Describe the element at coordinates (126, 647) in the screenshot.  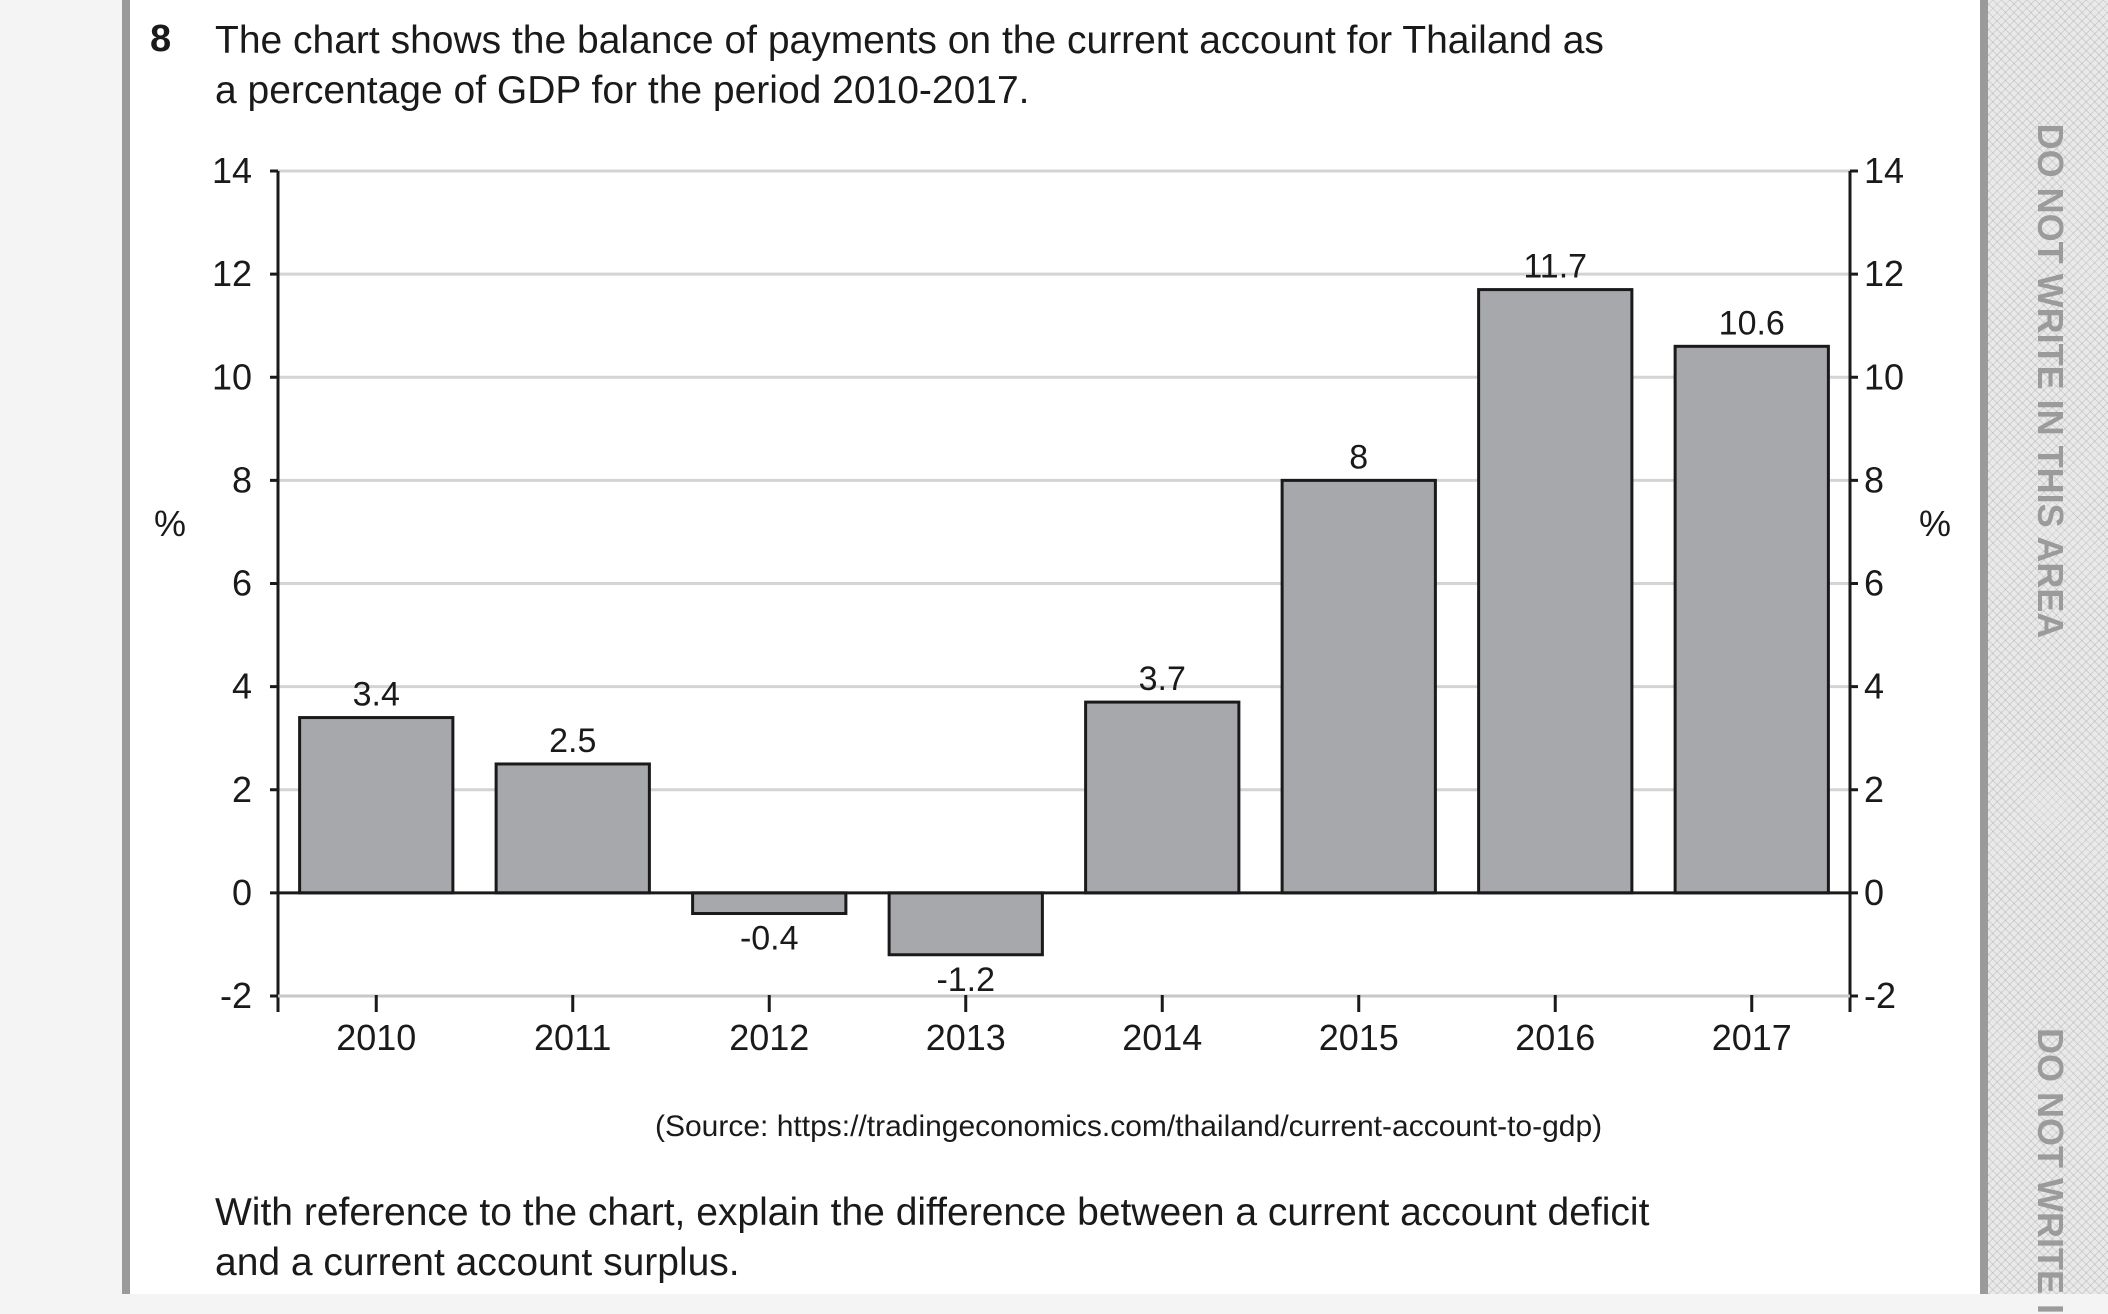
I see `left-border` at that location.